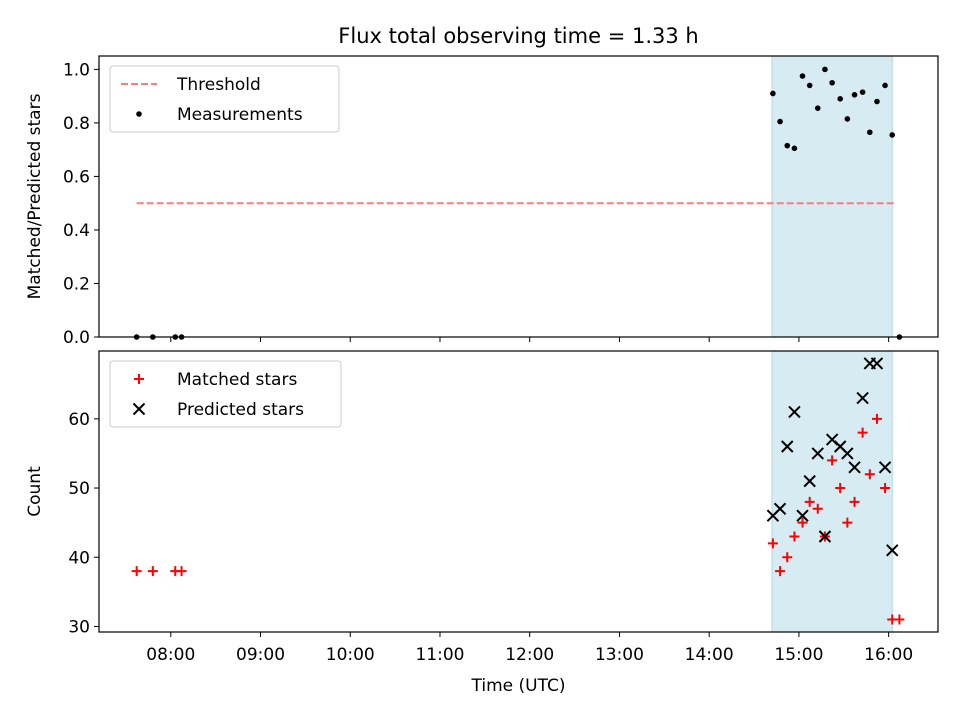 The height and width of the screenshot is (720, 960). I want to click on legend-predicted-stars-label: Predicted stars, so click(240, 410).